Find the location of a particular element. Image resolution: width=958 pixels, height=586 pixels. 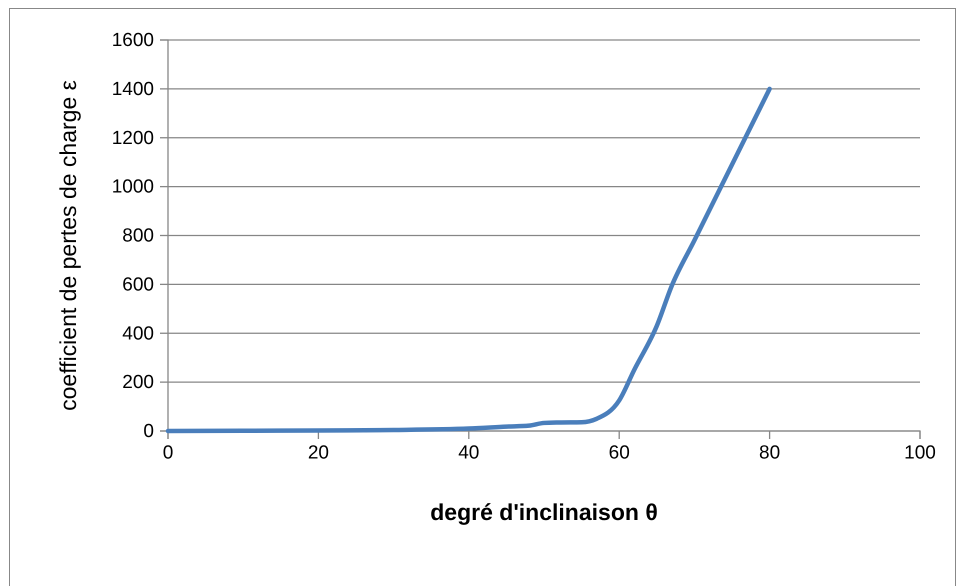

y-tick-label: 600 is located at coordinates (138, 285).